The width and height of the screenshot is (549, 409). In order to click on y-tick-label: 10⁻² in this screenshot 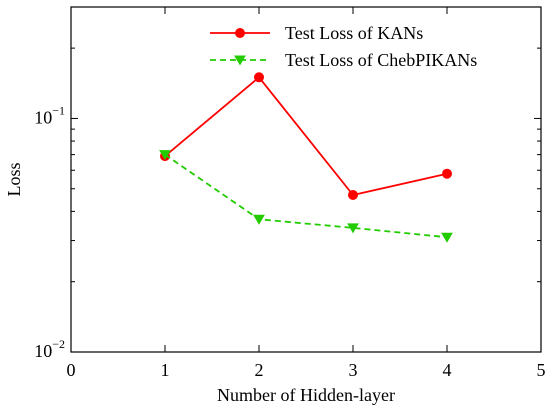, I will do `click(49, 349)`.